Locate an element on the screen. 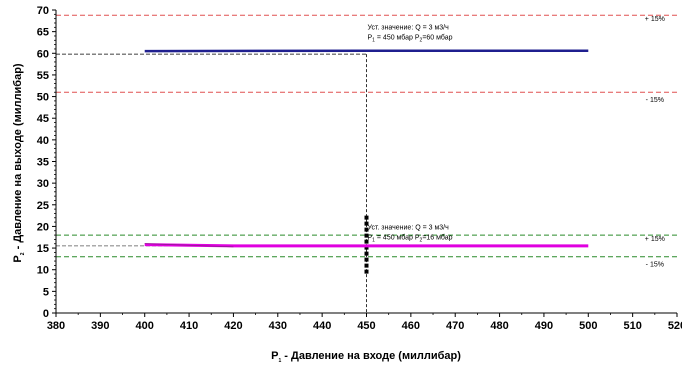  x-axis-title: P1 - Давление на входе (миллибар) is located at coordinates (366, 357).